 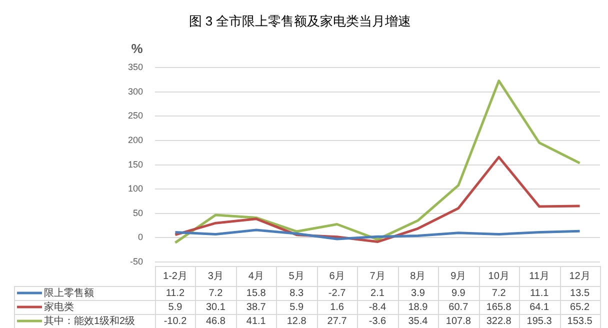 What do you see at coordinates (580, 321) in the screenshot?
I see `data-label: 153.5` at bounding box center [580, 321].